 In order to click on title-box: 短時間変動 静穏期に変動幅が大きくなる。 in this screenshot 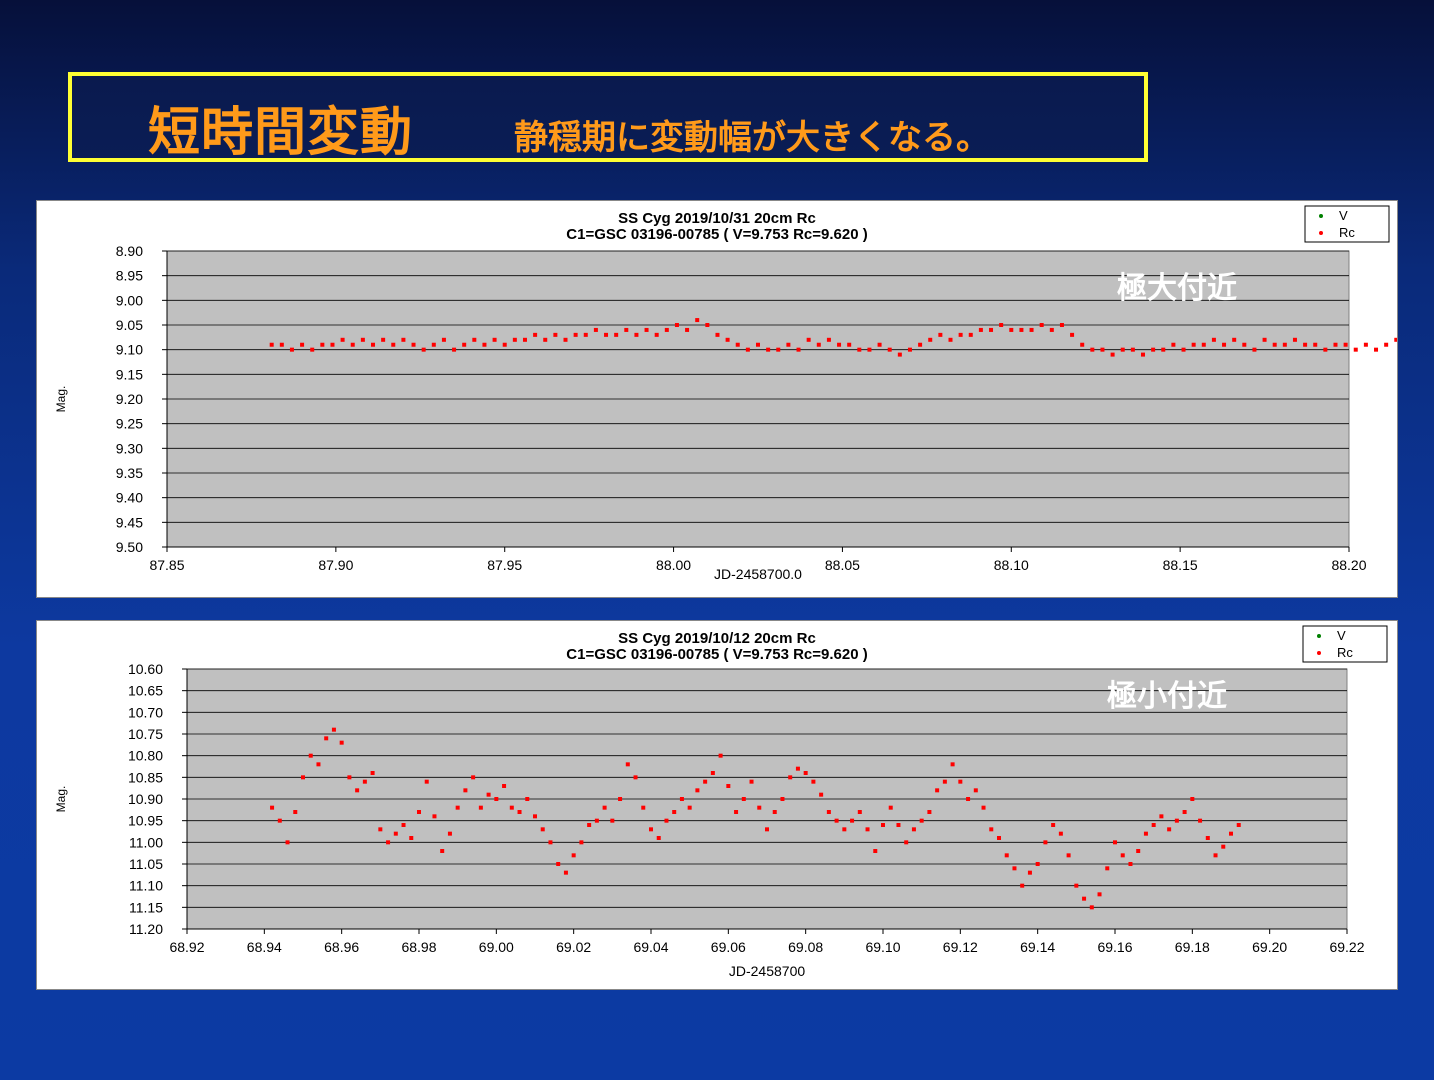, I will do `click(608, 117)`.